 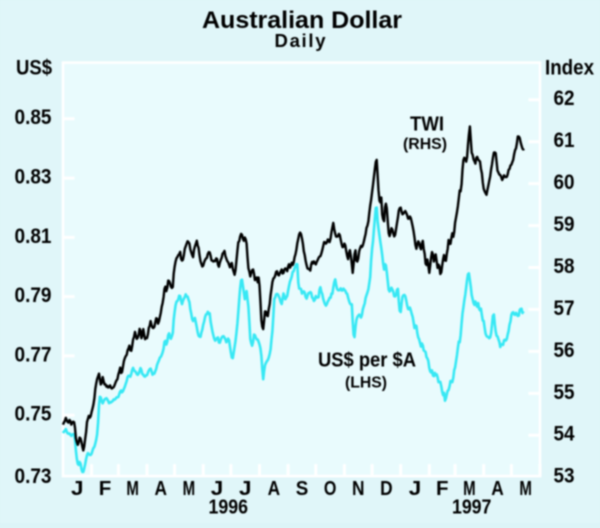 What do you see at coordinates (564, 266) in the screenshot?
I see `svg-text: 58` at bounding box center [564, 266].